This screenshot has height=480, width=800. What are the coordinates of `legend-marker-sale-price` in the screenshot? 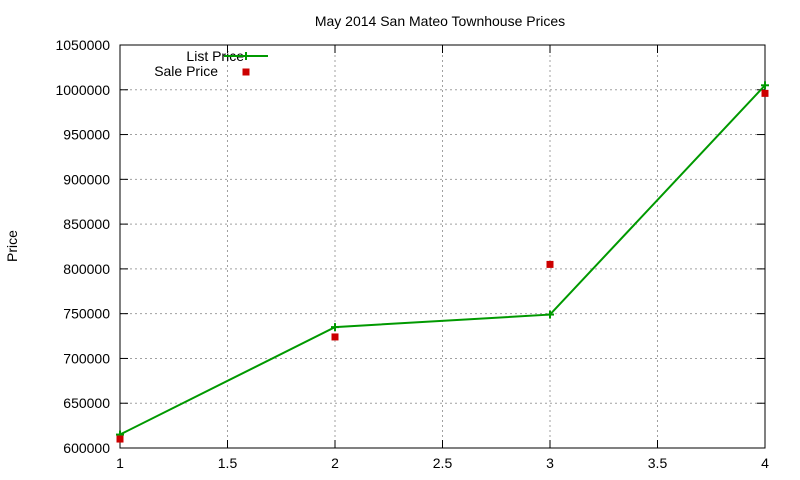 It's located at (246, 72).